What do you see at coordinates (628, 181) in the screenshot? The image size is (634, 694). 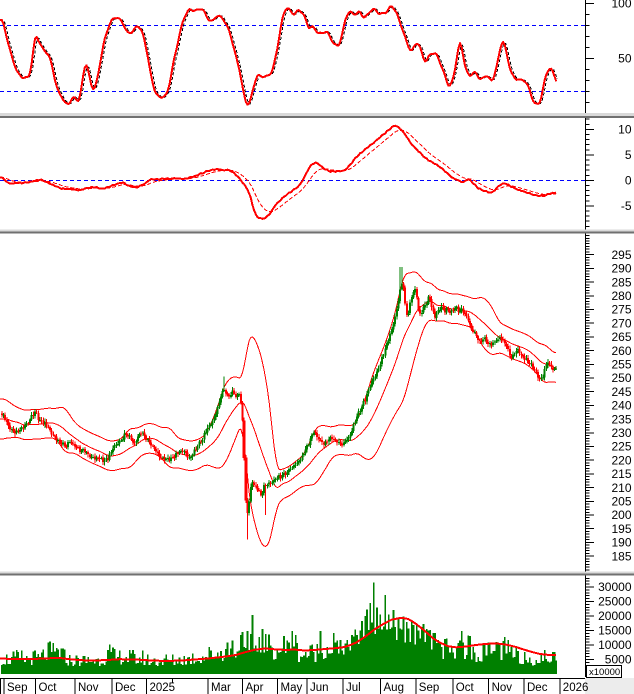 I see `svg-text: 0` at bounding box center [628, 181].